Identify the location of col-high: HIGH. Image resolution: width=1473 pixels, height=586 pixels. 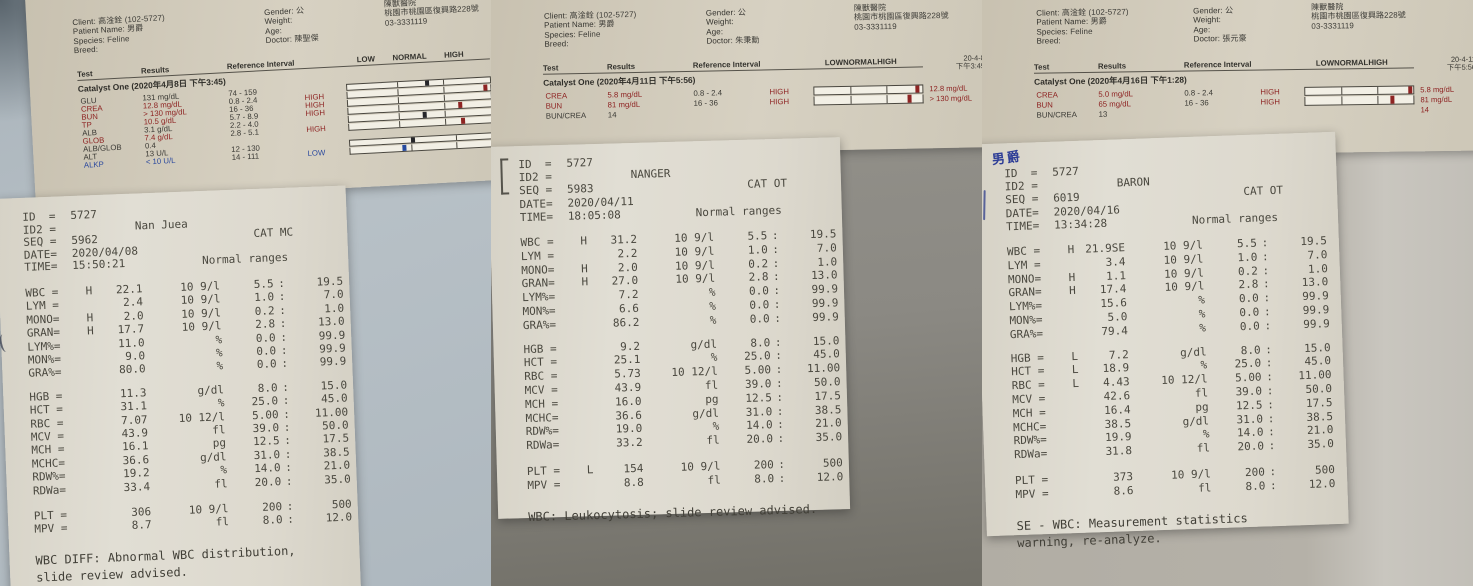
(453, 54).